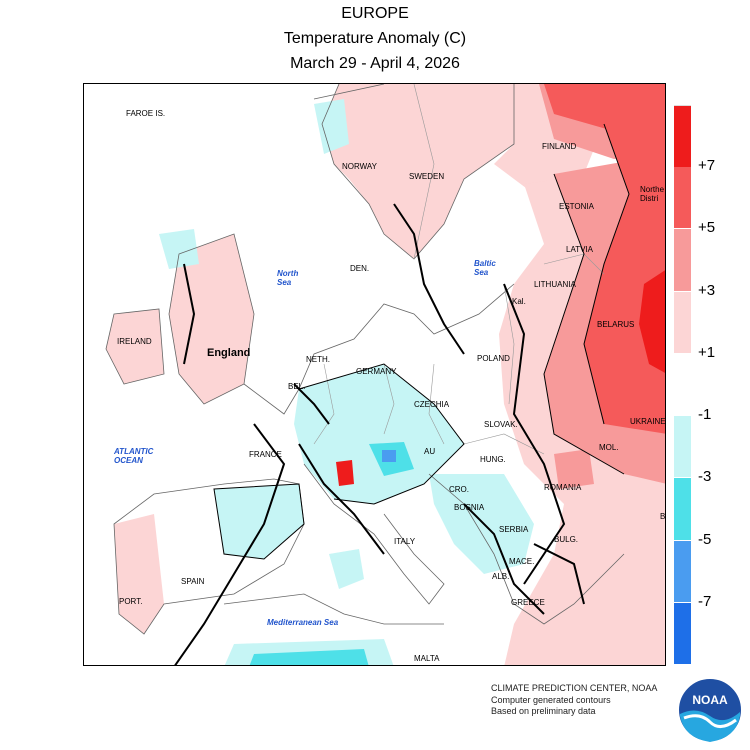  I want to click on label-norway: NORWAY, so click(360, 166).